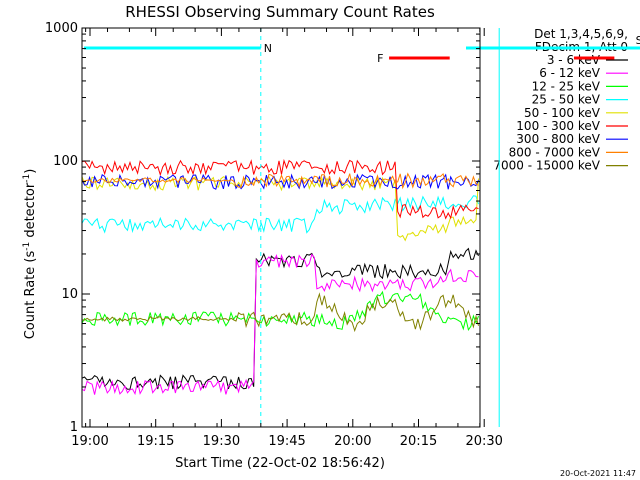 This screenshot has width=640, height=480. What do you see at coordinates (352, 441) in the screenshot?
I see `x-tick-label-5: 20:00` at bounding box center [352, 441].